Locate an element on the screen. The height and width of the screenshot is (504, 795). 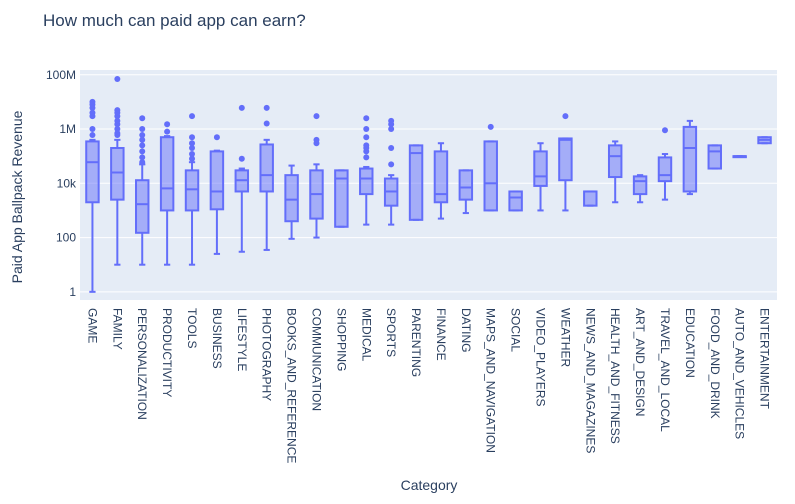
x-tick-label: WEATHER is located at coordinates (565, 337).